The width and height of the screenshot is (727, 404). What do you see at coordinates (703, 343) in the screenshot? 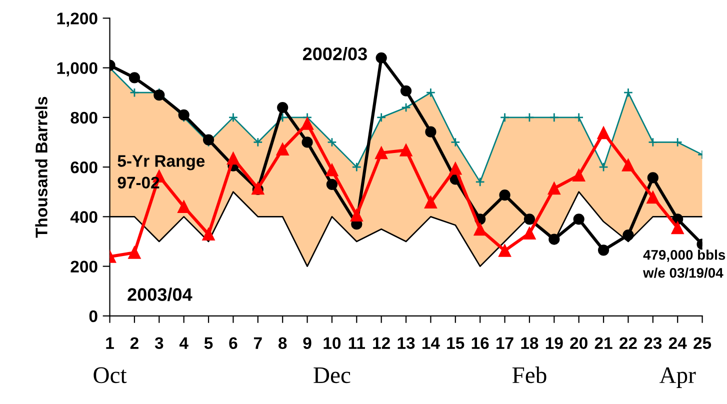
I see `x-tick-label: 25` at bounding box center [703, 343].